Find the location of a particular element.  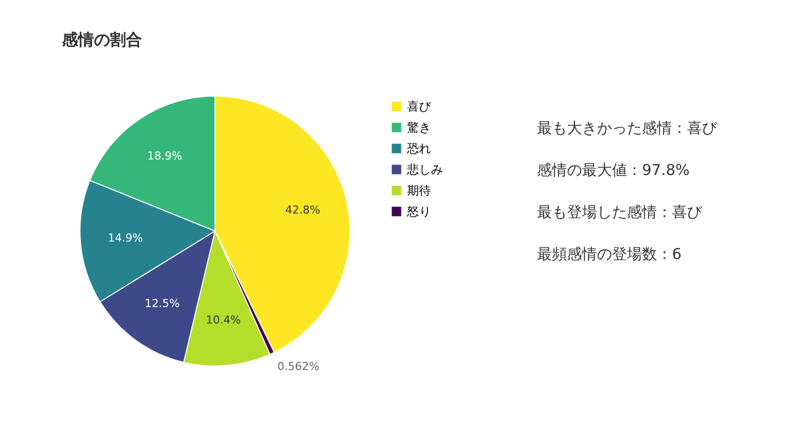

text: 最頻感情の登場数：6 is located at coordinates (609, 254).